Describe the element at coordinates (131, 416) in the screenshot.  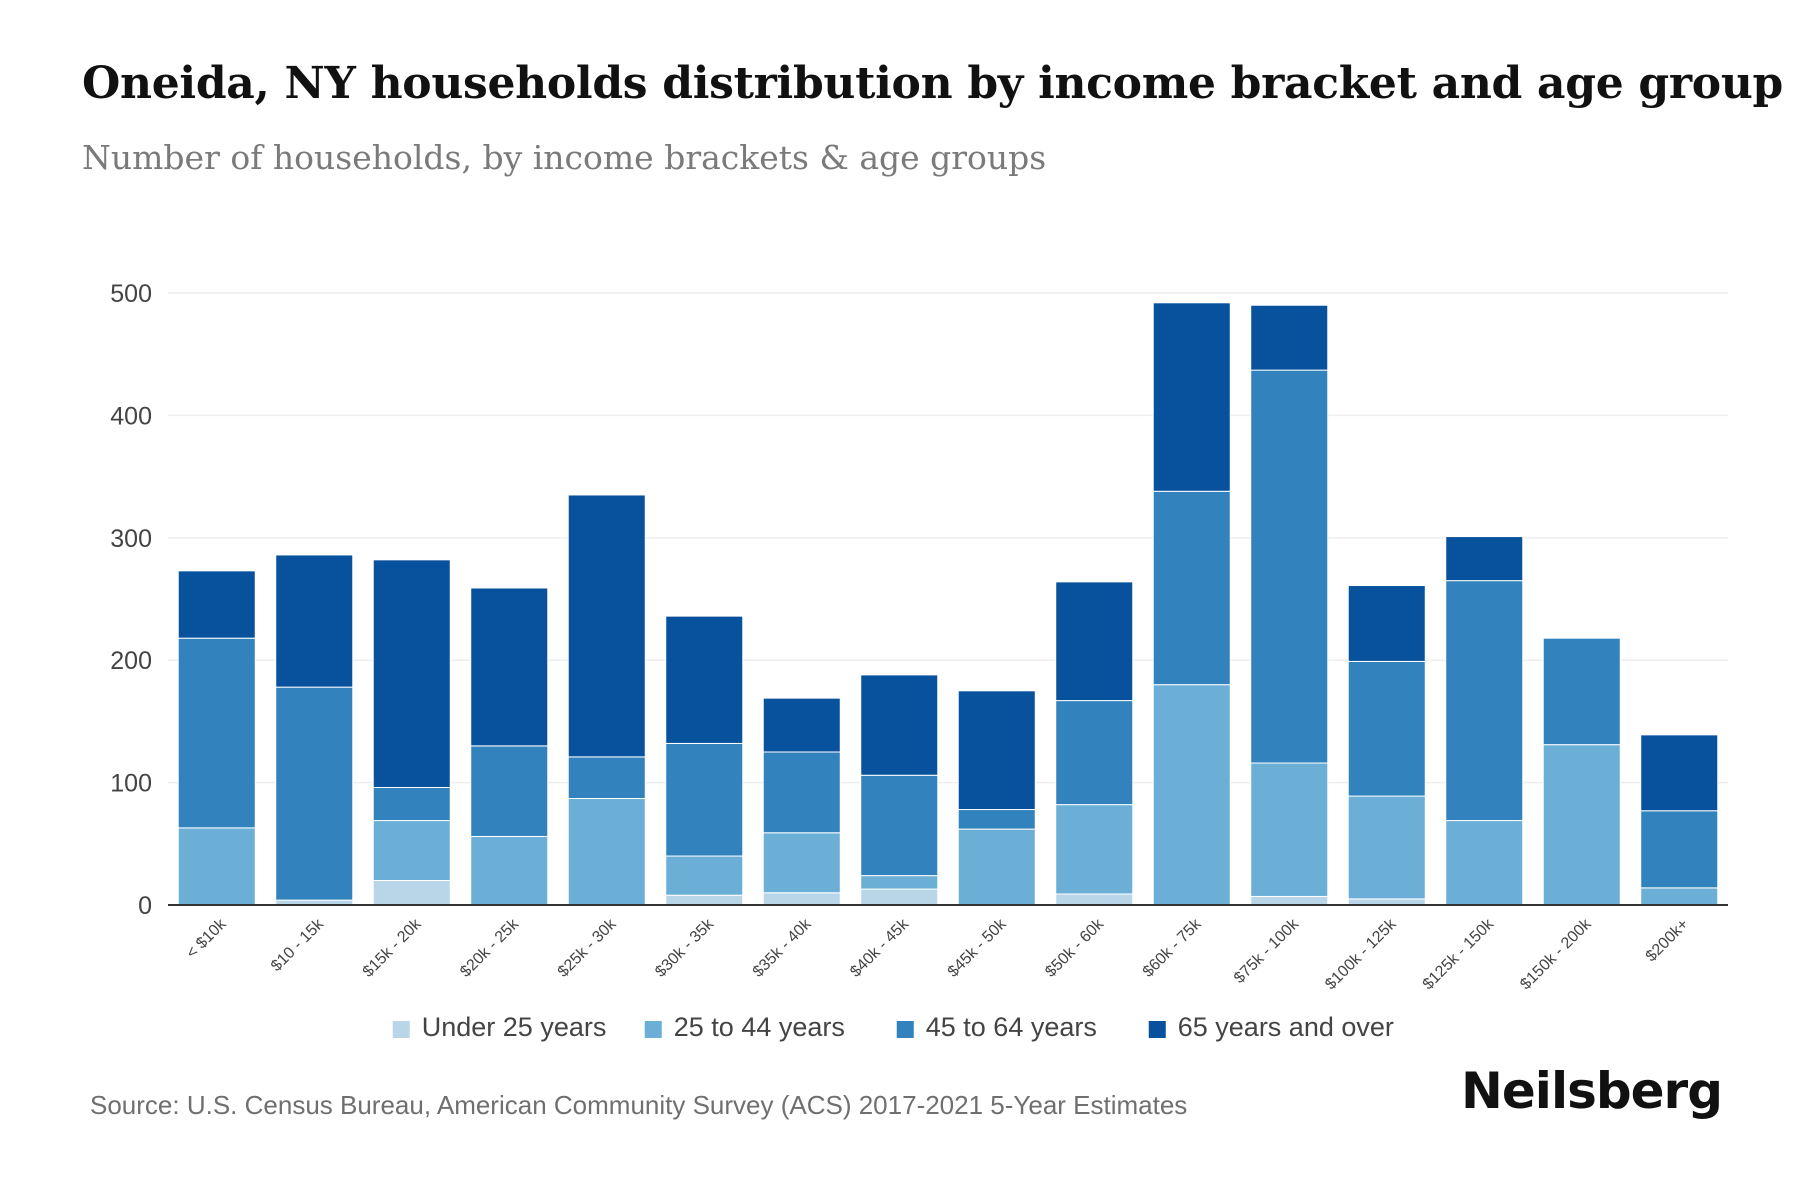
I see `y-tick-label: 400` at that location.